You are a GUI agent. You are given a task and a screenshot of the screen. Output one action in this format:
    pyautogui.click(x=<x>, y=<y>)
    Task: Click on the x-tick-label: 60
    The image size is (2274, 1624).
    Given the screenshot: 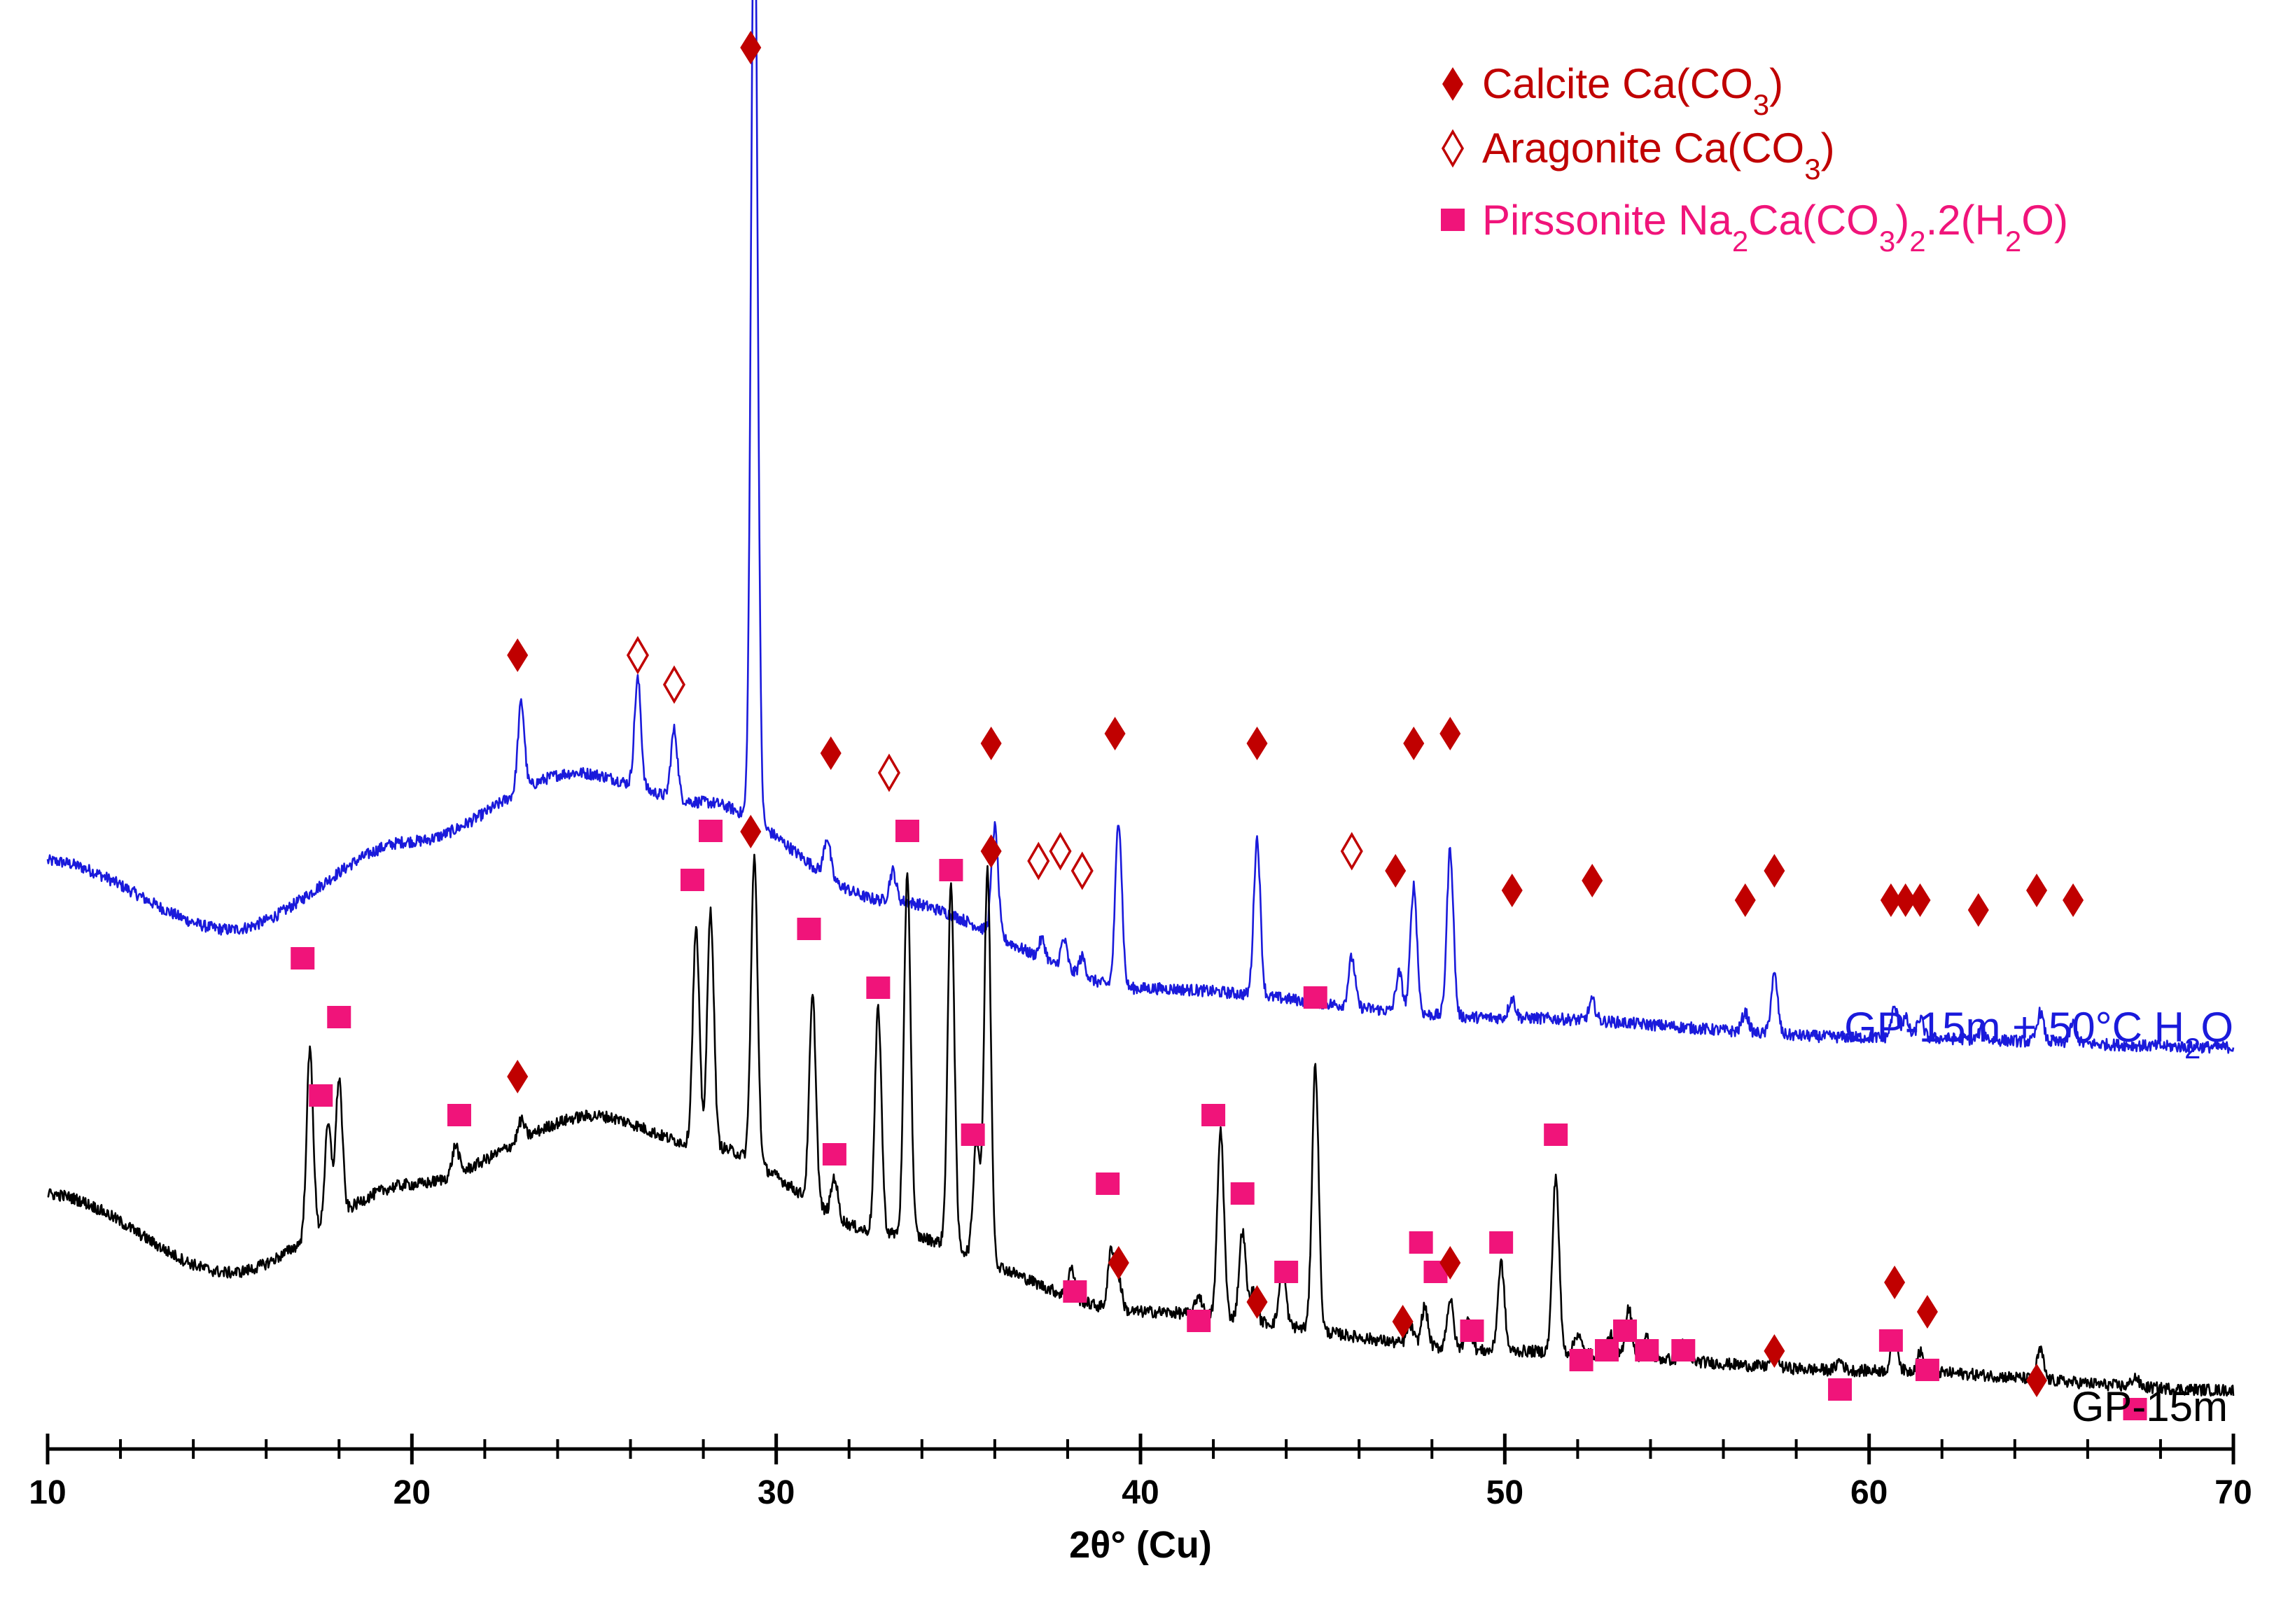 What is the action you would take?
    pyautogui.click(x=1869, y=1492)
    